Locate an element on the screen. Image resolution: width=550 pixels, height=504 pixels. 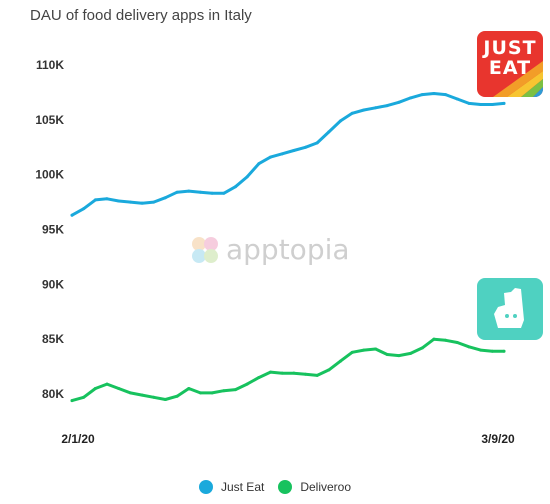
just-eat-logo-line2: EAT is located at coordinates (510, 68).